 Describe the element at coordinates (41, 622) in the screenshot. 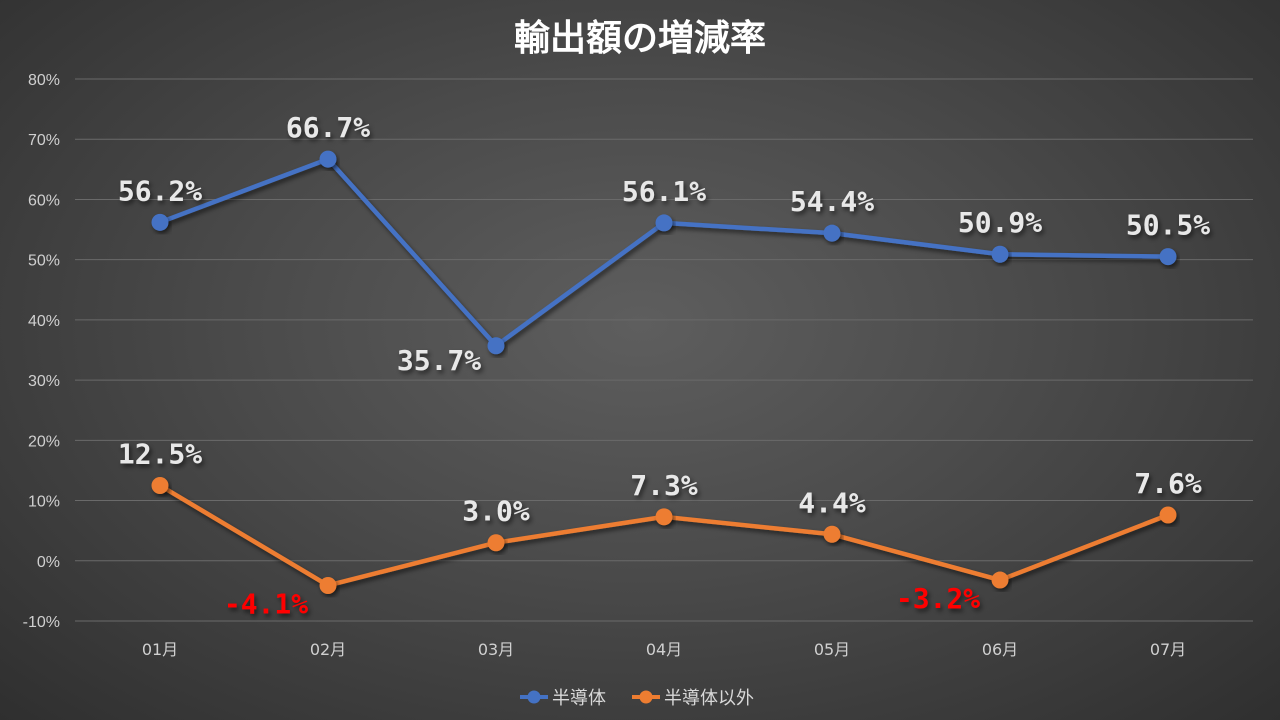

I see `y-tick-label: -10%` at that location.